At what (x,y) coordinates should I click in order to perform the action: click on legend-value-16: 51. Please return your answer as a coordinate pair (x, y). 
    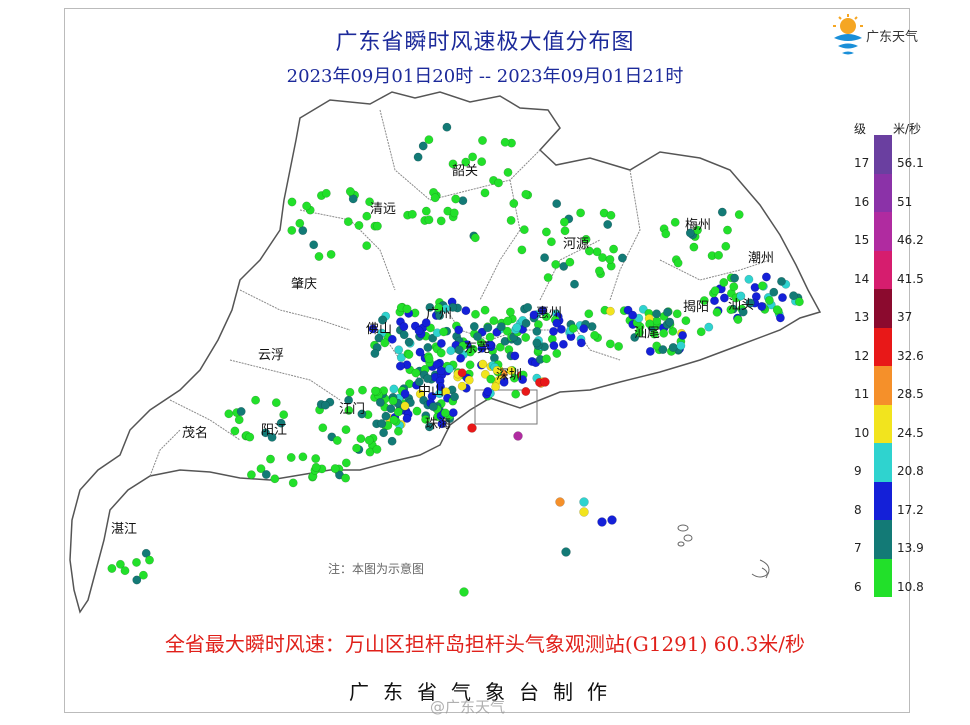
    Looking at the image, I should click on (905, 201).